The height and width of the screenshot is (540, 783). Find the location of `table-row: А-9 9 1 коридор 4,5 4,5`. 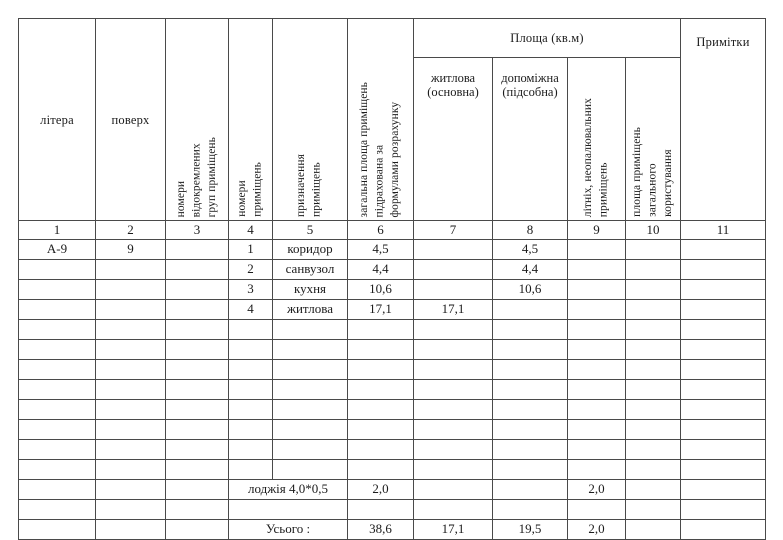

table-row: А-9 9 1 коридор 4,5 4,5 is located at coordinates (392, 249).